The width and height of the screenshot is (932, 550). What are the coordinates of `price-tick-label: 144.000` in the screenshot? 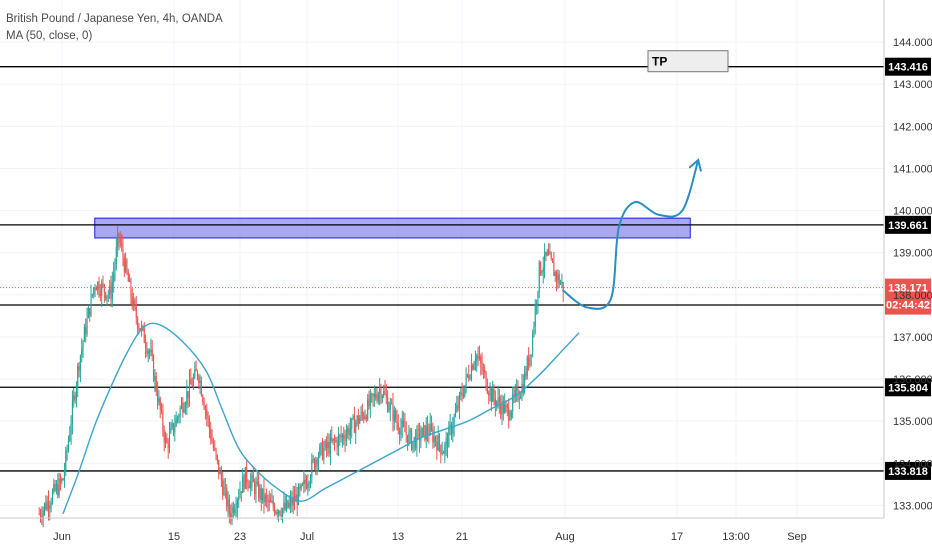 It's located at (912, 43).